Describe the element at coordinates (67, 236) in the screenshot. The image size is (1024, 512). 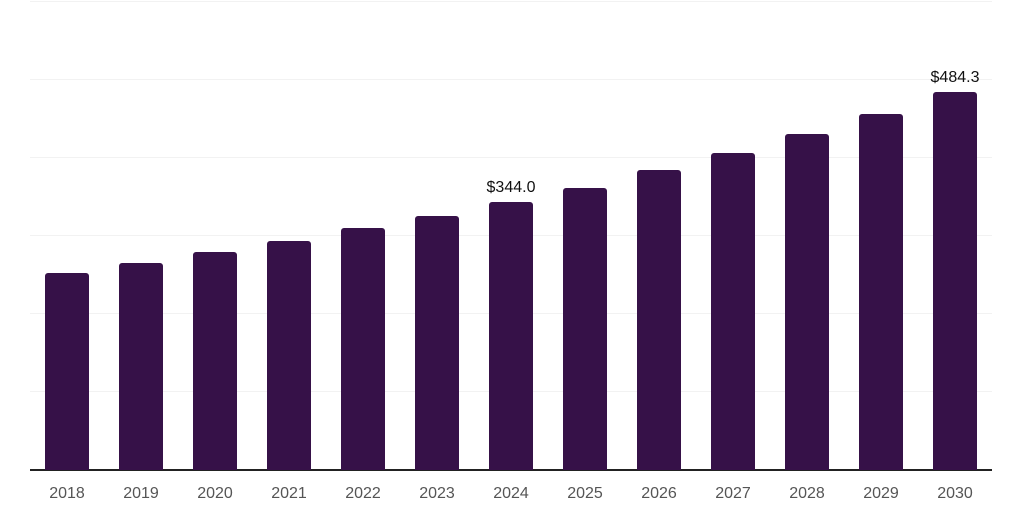
I see `bar-band-2018` at that location.